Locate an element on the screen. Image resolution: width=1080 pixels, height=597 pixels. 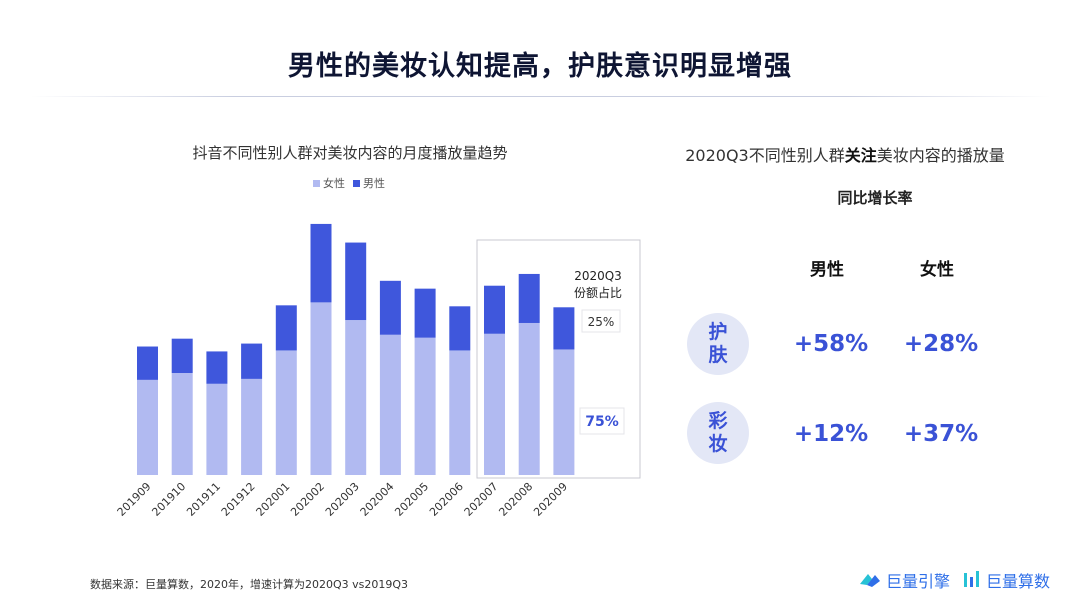
data-source-note: 数据来源：巨量算数，2020年，增速计算为2020Q3 vs2019Q3 is located at coordinates (249, 584).